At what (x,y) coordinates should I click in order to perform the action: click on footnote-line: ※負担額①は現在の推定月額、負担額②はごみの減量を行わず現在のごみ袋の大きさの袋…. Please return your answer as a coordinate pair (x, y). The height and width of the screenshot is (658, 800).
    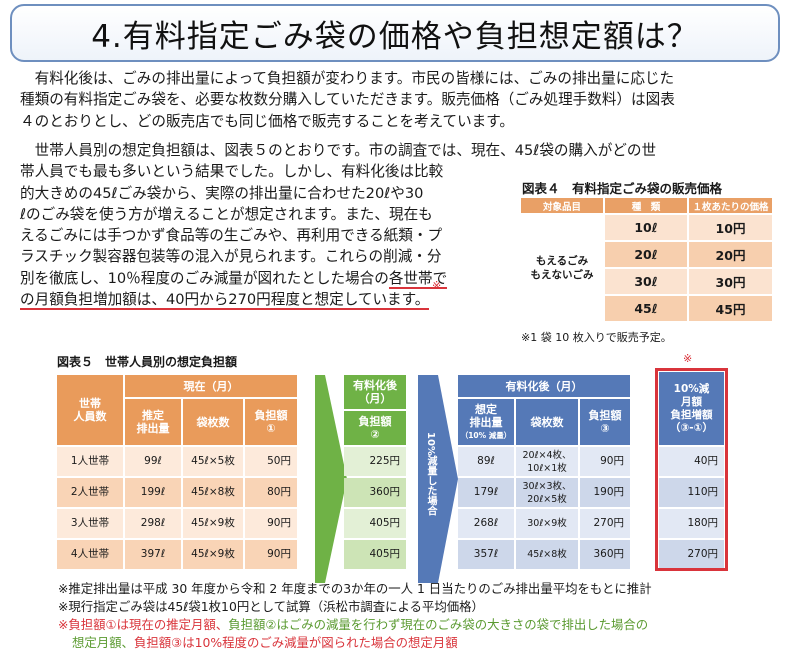
    Looking at the image, I should click on (353, 624).